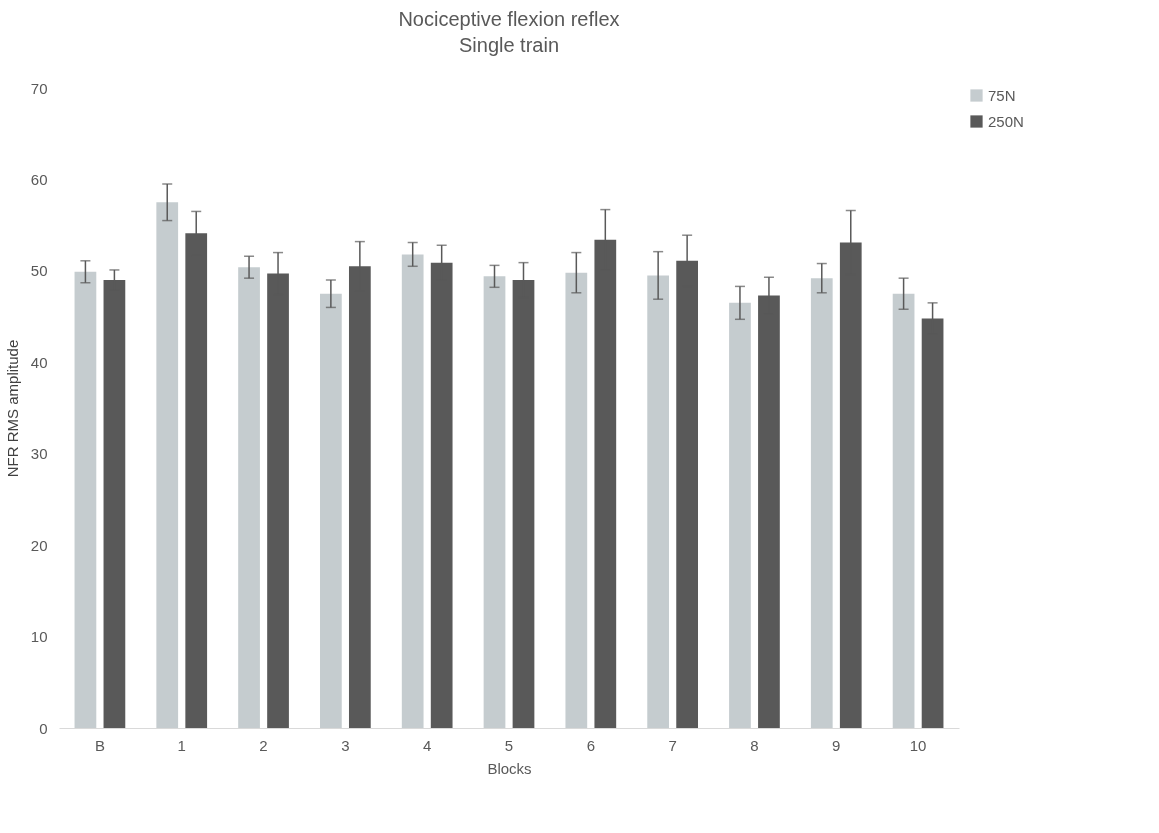 This screenshot has width=1159, height=833. What do you see at coordinates (39, 88) in the screenshot?
I see `y-tick-label: 70` at bounding box center [39, 88].